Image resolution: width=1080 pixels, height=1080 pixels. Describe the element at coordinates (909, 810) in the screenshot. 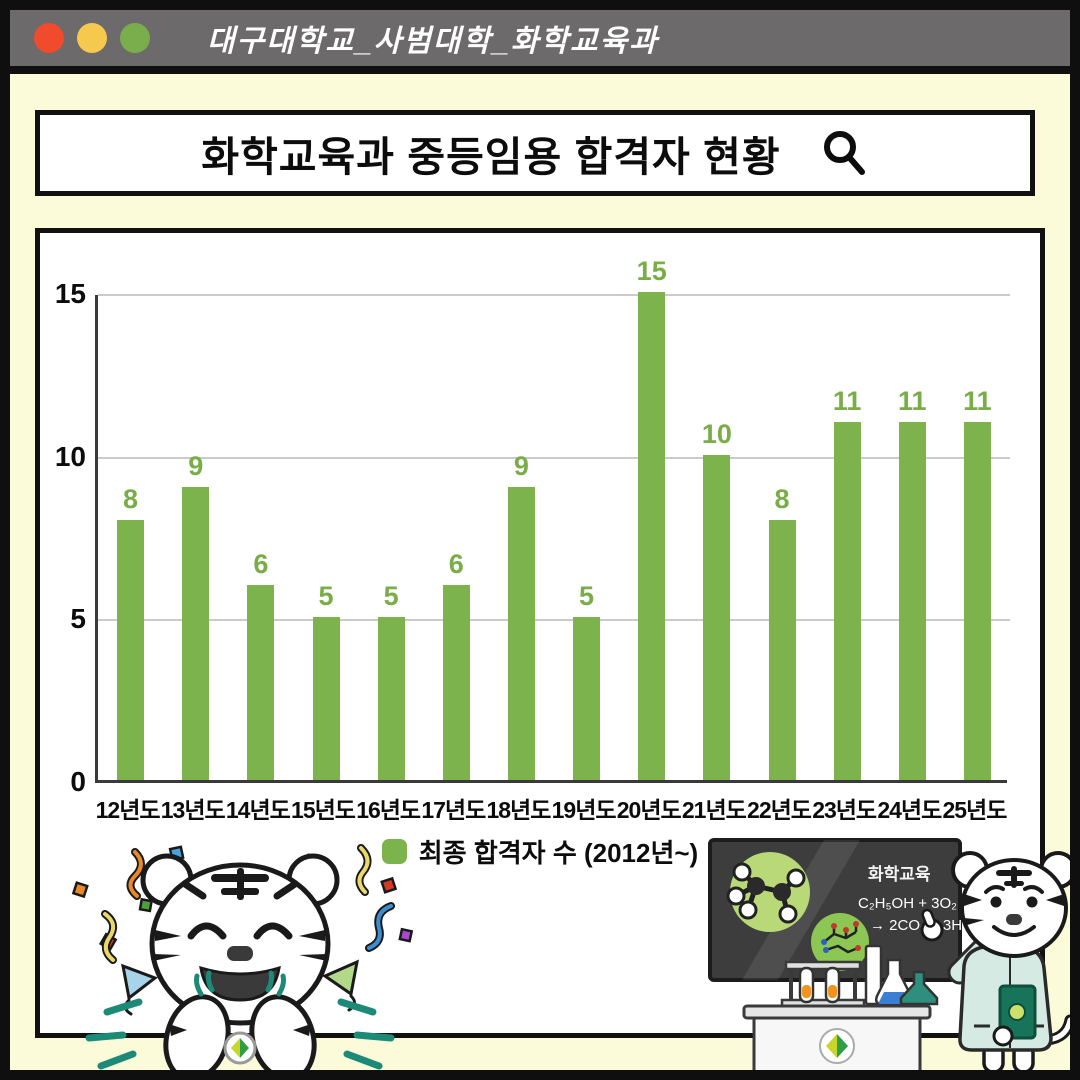

I see `x-axis-category-label: 24년도` at that location.